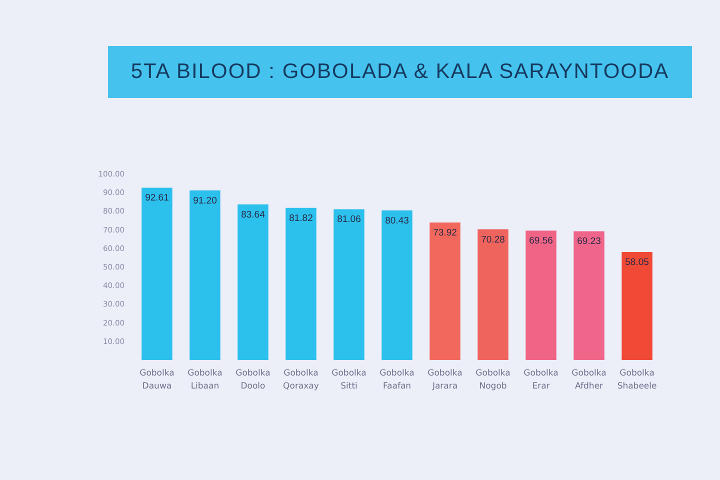 Image resolution: width=720 pixels, height=480 pixels. What do you see at coordinates (589, 380) in the screenshot?
I see `x-tick-label: Gobolka Afdher` at bounding box center [589, 380].